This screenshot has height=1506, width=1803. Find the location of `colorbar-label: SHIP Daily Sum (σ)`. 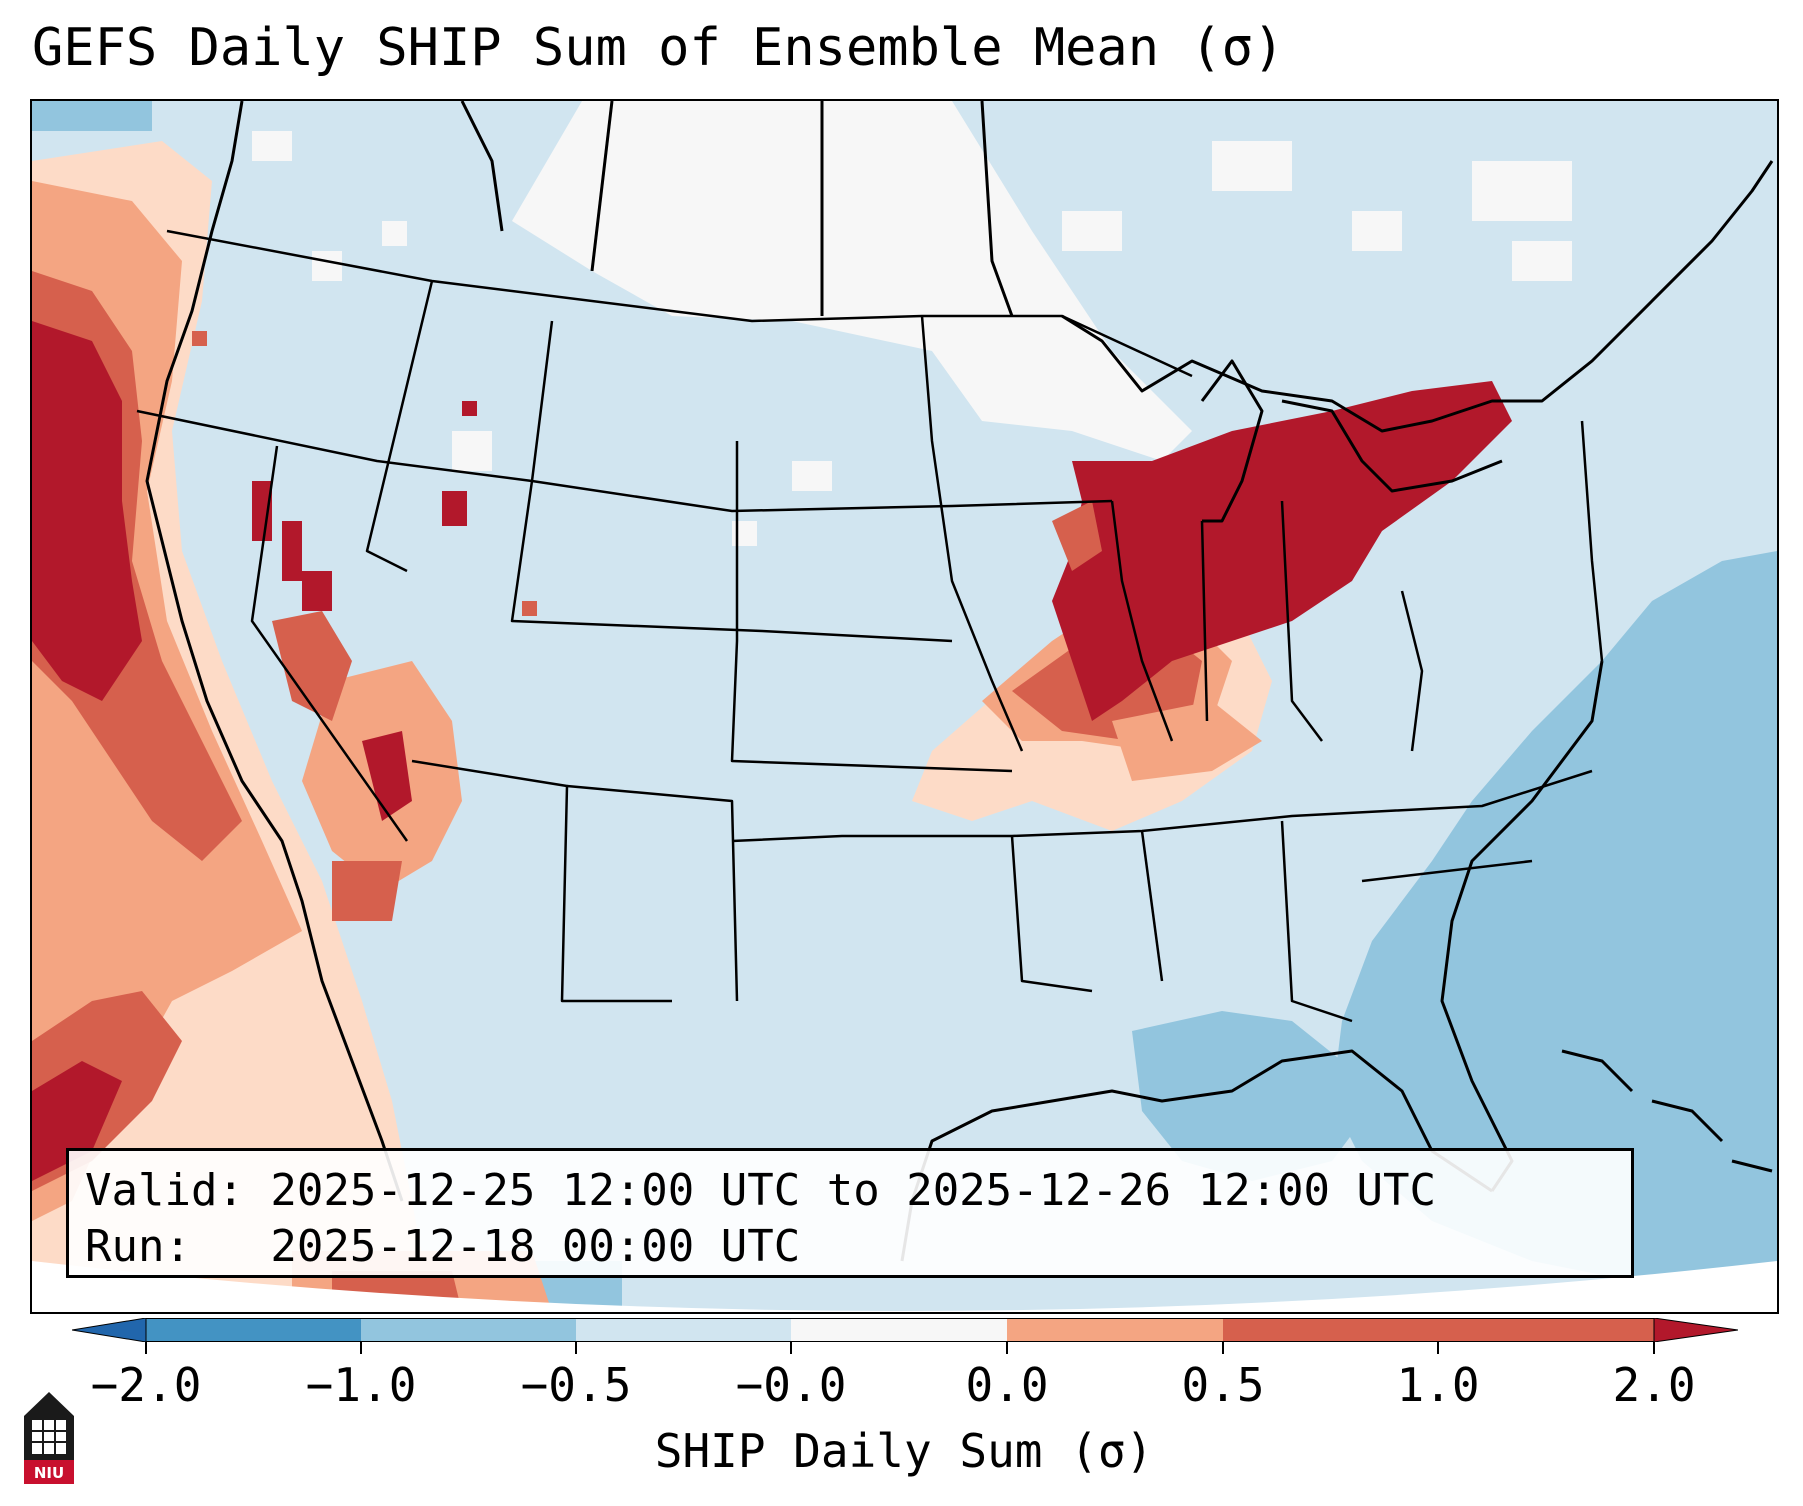

colorbar-label: SHIP Daily Sum (σ) is located at coordinates (904, 1451).